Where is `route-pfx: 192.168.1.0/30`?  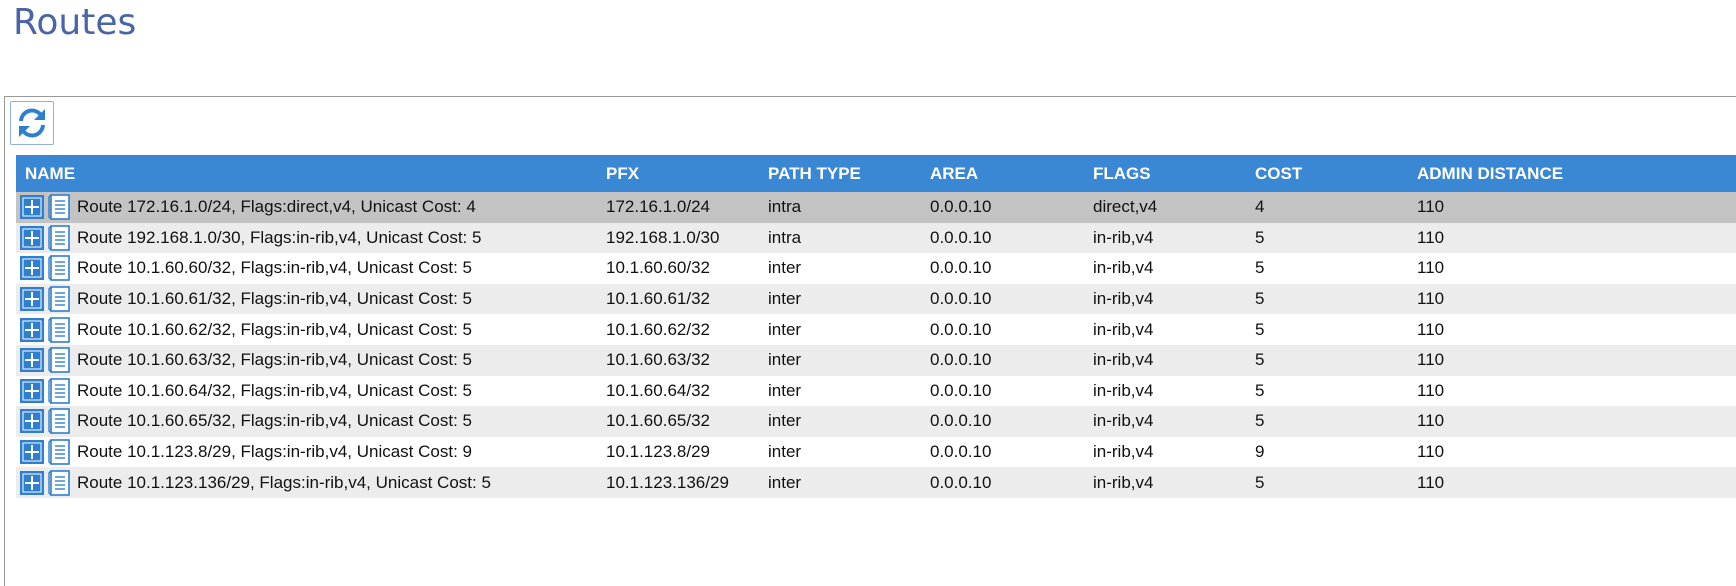
route-pfx: 192.168.1.0/30 is located at coordinates (663, 237).